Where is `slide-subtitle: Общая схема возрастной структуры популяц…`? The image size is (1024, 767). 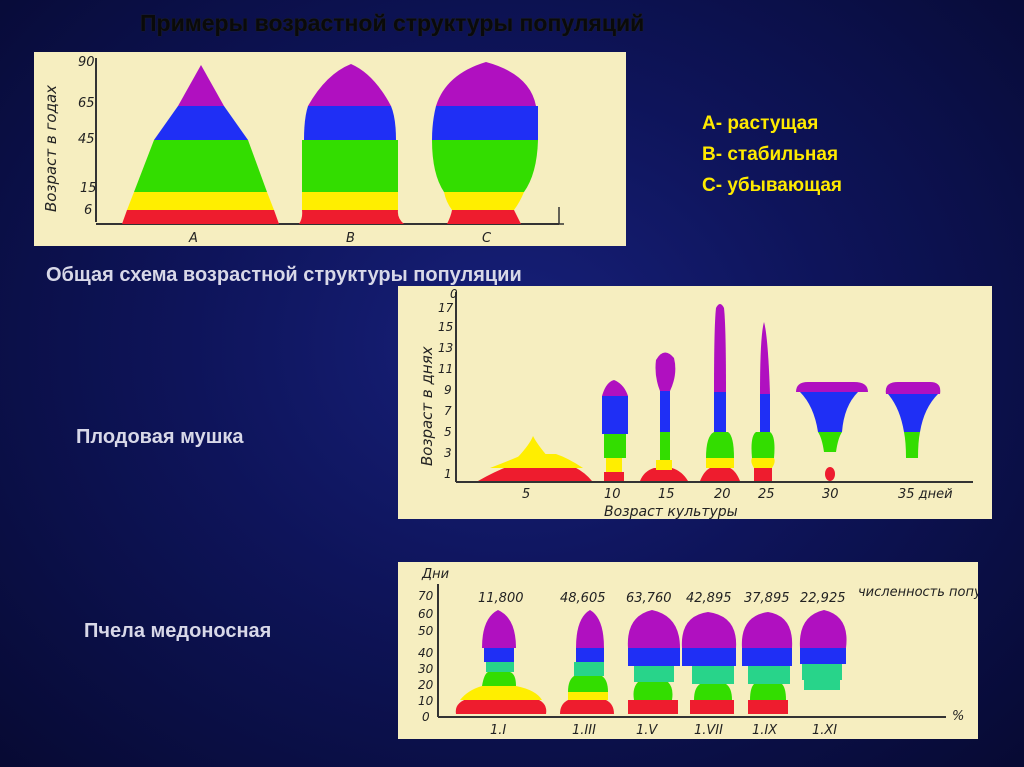
slide-subtitle: Общая схема возрастной структуры популяц… is located at coordinates (284, 275).